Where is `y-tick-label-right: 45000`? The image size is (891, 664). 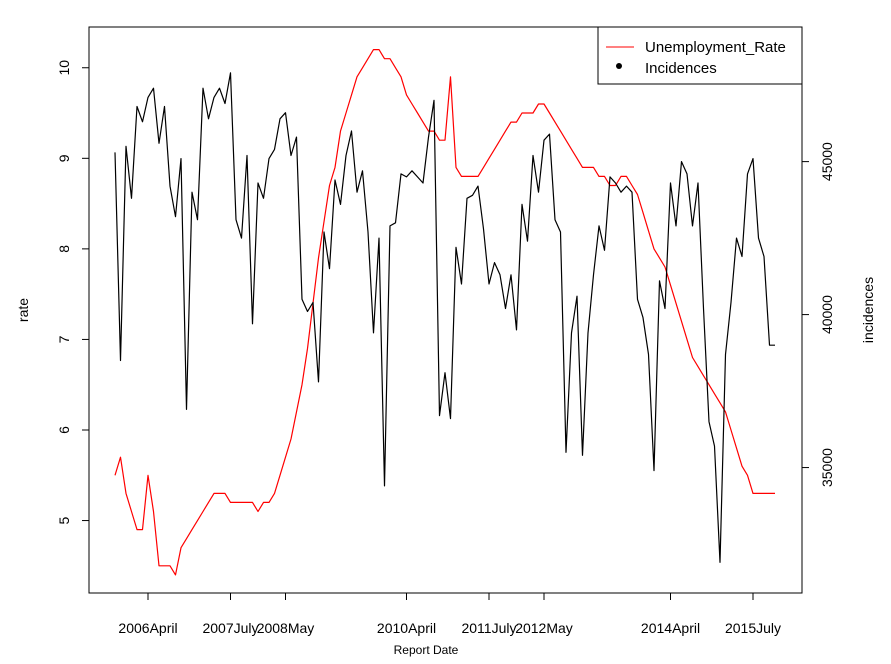 y-tick-label-right: 45000 is located at coordinates (827, 161).